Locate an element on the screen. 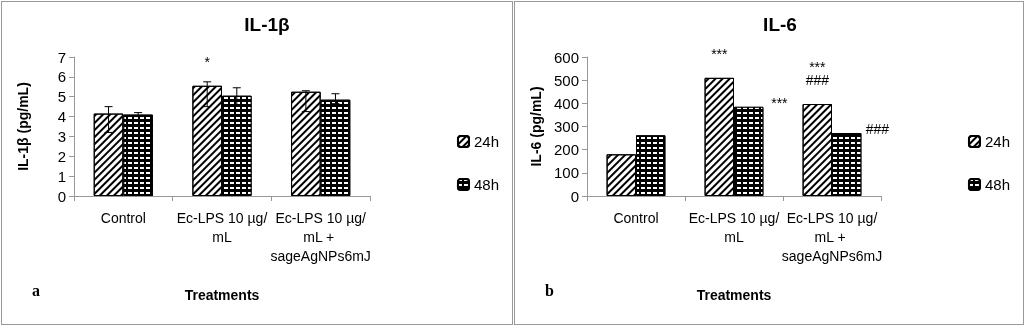  y-axis-title: IL-6 (pg/mL) is located at coordinates (536, 126).